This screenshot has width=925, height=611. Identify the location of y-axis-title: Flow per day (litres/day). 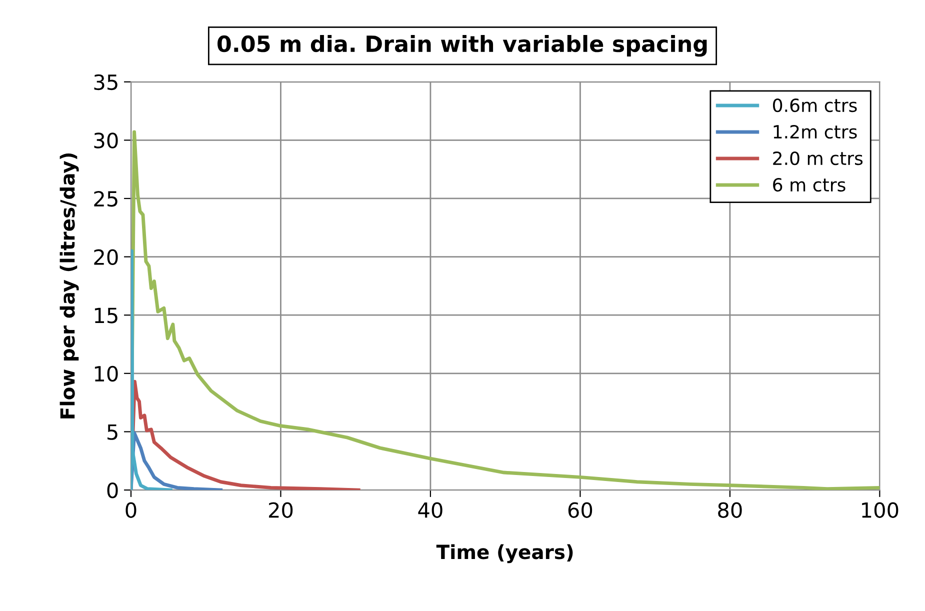
(69, 285).